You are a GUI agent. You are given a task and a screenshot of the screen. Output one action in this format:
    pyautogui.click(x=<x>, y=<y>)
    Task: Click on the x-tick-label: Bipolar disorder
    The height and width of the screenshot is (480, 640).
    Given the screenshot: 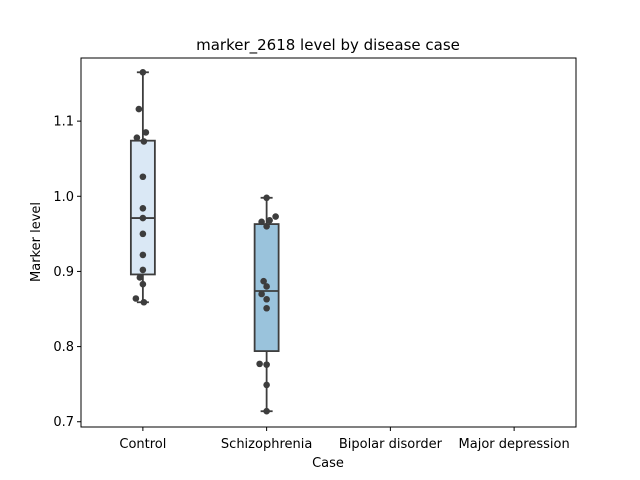 What is the action you would take?
    pyautogui.click(x=391, y=444)
    